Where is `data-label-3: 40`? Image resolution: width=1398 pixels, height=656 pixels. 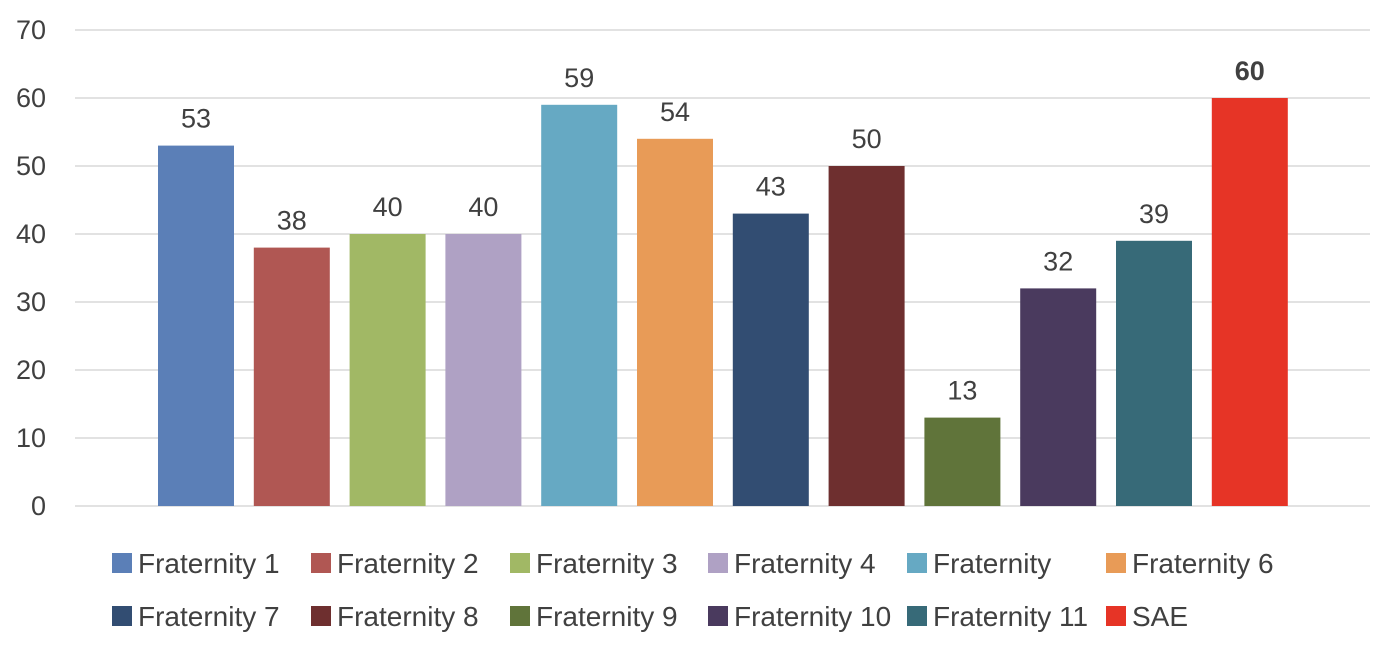 data-label-3: 40 is located at coordinates (388, 207).